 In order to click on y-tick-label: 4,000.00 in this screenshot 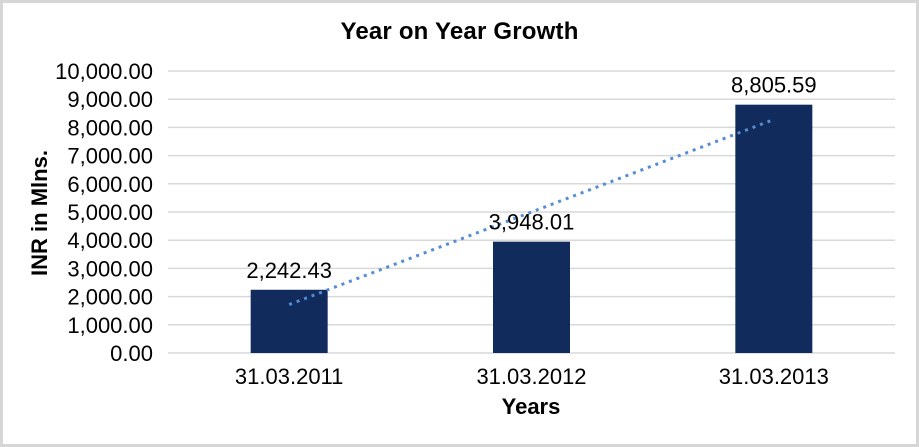, I will do `click(110, 240)`.